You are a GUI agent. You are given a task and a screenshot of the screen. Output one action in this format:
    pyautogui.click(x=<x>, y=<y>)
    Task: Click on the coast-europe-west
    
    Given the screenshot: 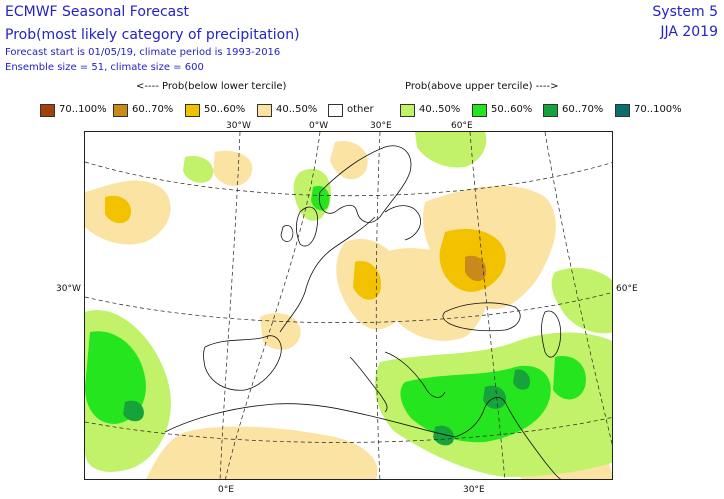 What is the action you would take?
    pyautogui.click(x=327, y=274)
    